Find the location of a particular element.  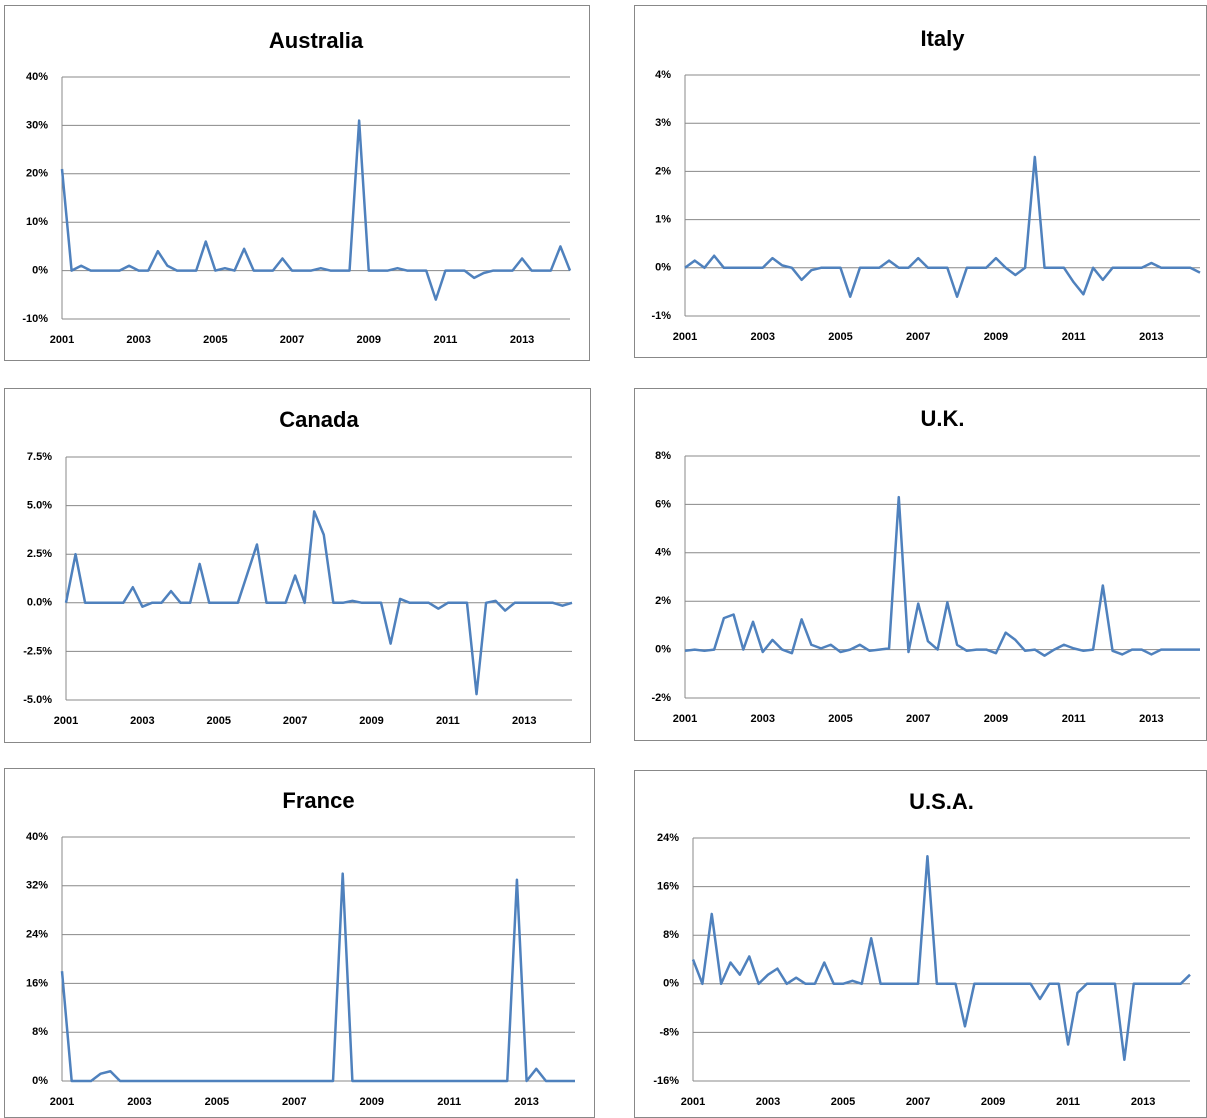

y-tick-label: 1% is located at coordinates (663, 220).